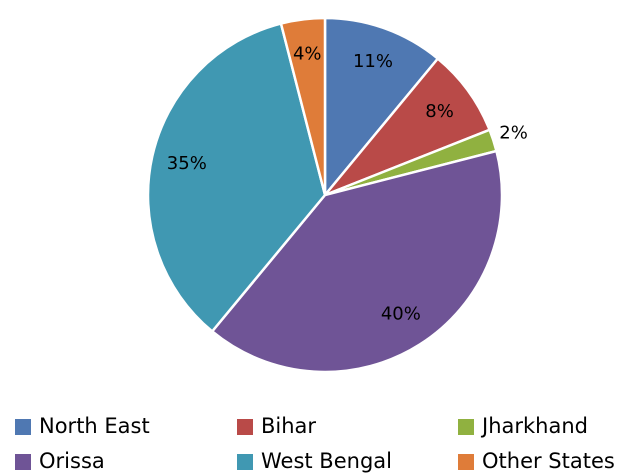 The image size is (634, 474). What do you see at coordinates (373, 61) in the screenshot?
I see `value-label: 11%` at bounding box center [373, 61].